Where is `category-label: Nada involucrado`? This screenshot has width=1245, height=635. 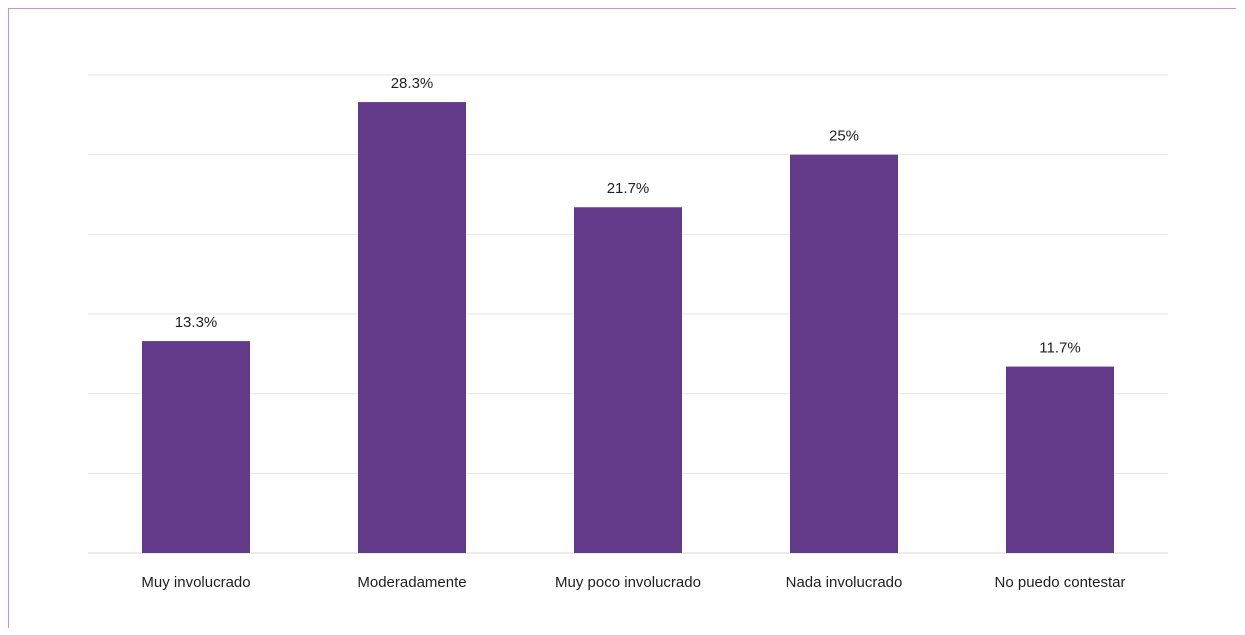 category-label: Nada involucrado is located at coordinates (844, 582).